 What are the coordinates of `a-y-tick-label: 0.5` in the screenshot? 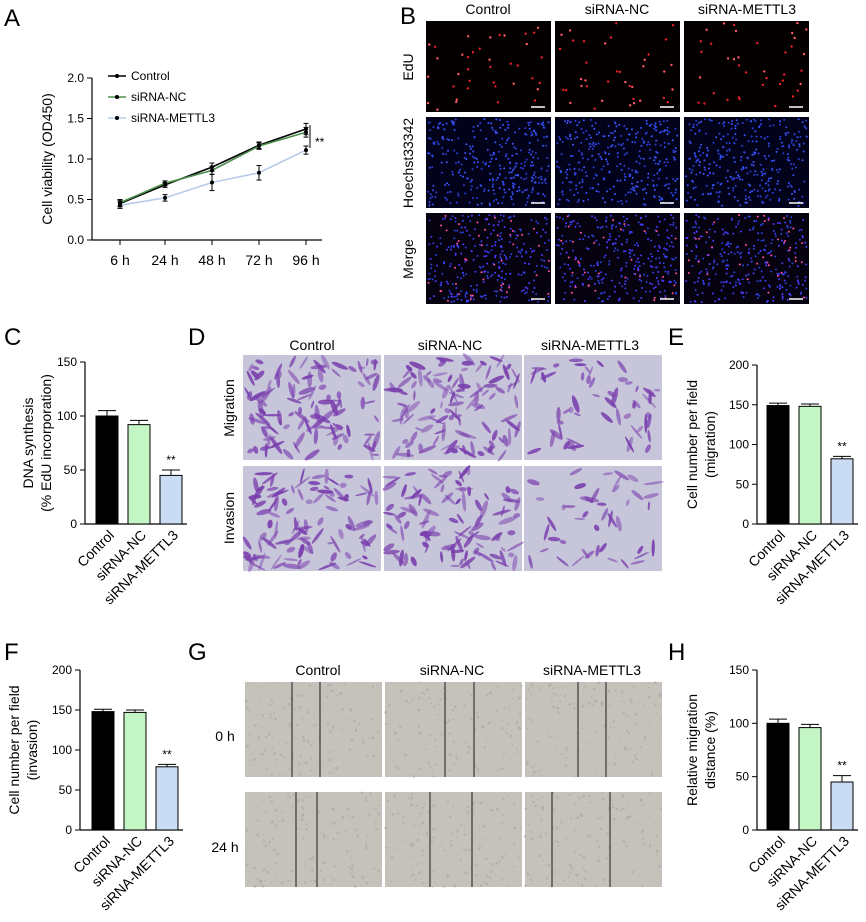 It's located at (75, 200).